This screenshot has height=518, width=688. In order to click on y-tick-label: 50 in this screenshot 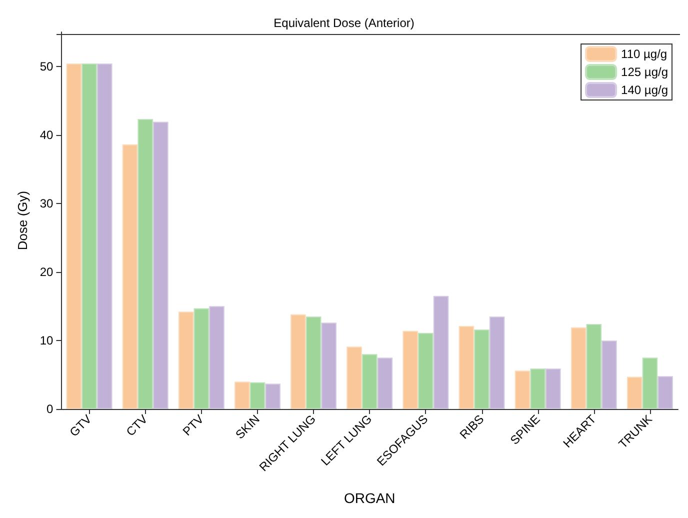, I will do `click(47, 66)`.